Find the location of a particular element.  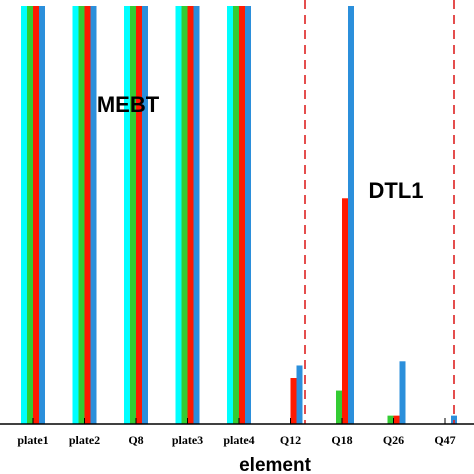

x-tick-label-plate3: plate3 is located at coordinates (187, 440).